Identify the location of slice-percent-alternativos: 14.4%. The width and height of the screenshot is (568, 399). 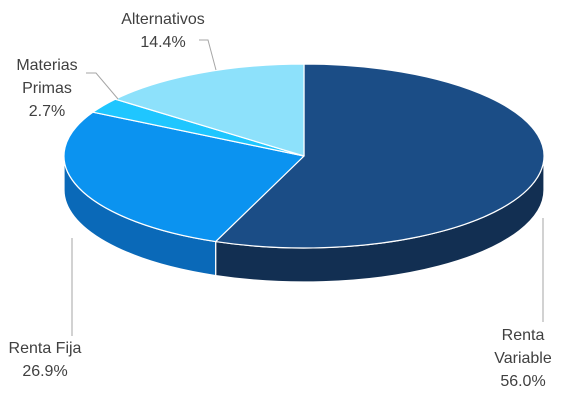
(162, 42).